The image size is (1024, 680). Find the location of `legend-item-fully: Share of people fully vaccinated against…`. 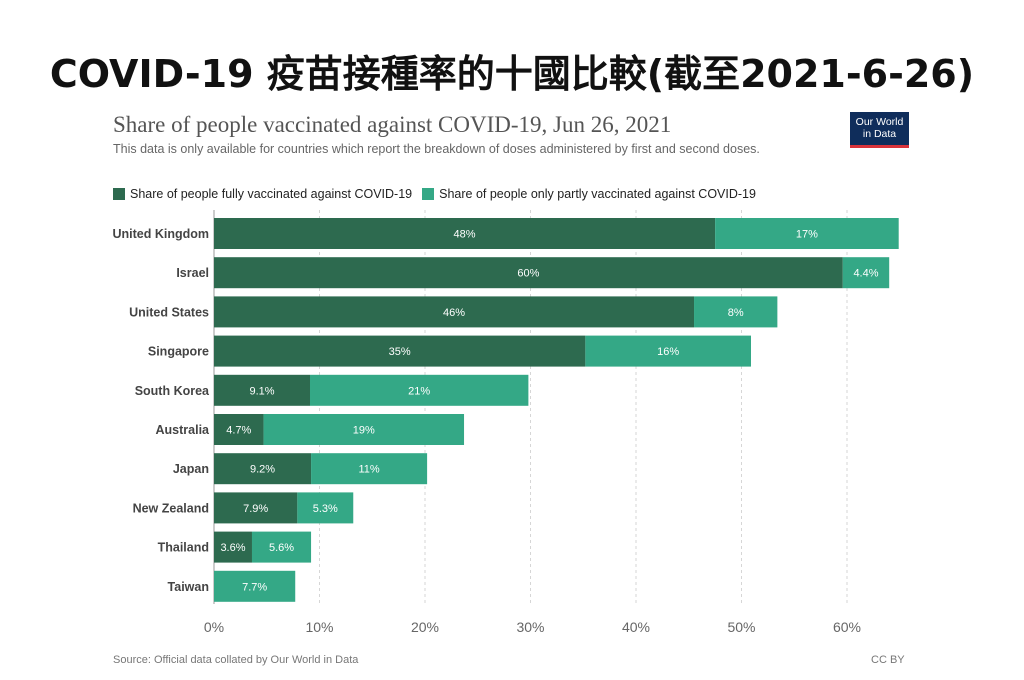

legend-item-fully: Share of people fully vaccinated against… is located at coordinates (262, 194).